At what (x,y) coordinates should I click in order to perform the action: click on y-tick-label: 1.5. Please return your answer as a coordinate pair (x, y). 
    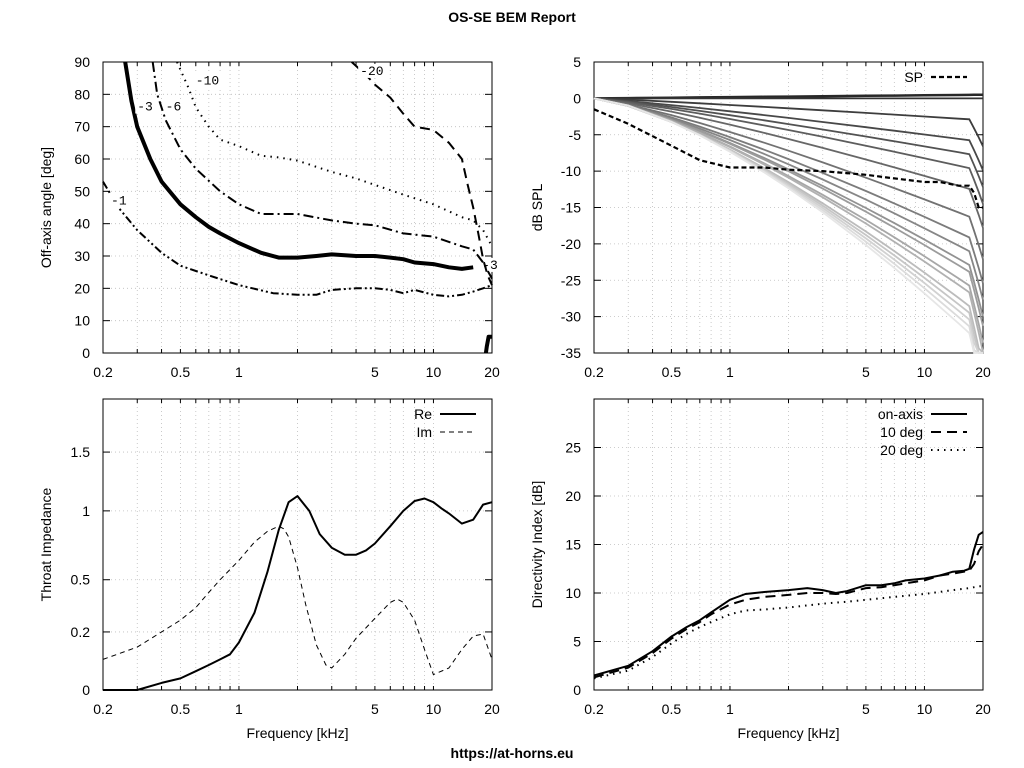
    Looking at the image, I should click on (81, 452).